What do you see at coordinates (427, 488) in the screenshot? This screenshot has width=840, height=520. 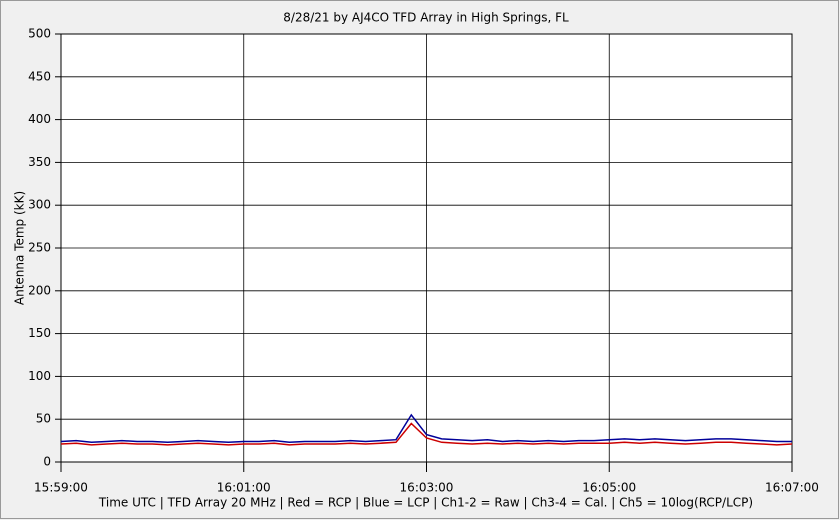 I see `x-tick-label: 16:03:00` at bounding box center [427, 488].